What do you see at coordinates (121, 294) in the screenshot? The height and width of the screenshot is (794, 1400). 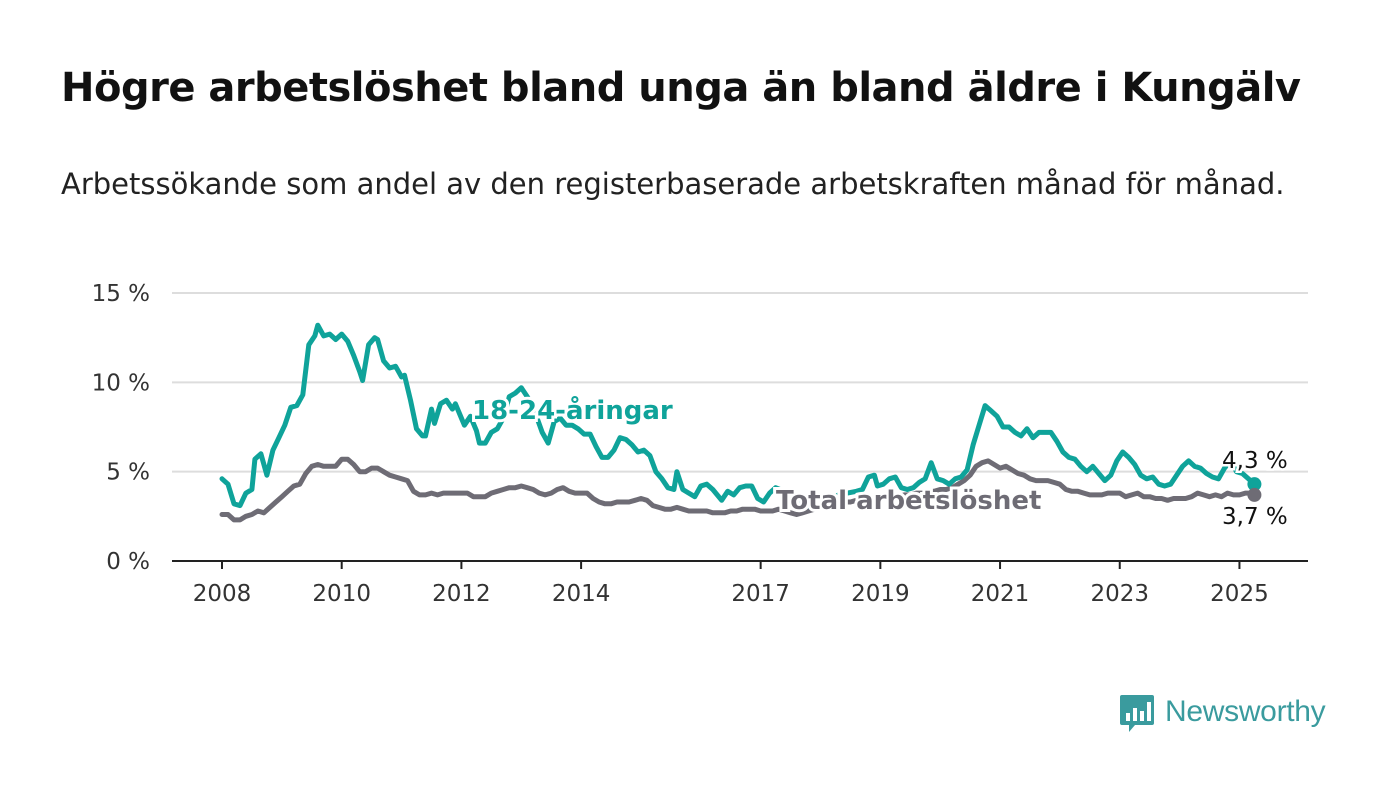 I see `y-tick-label: 15 %` at bounding box center [121, 294].